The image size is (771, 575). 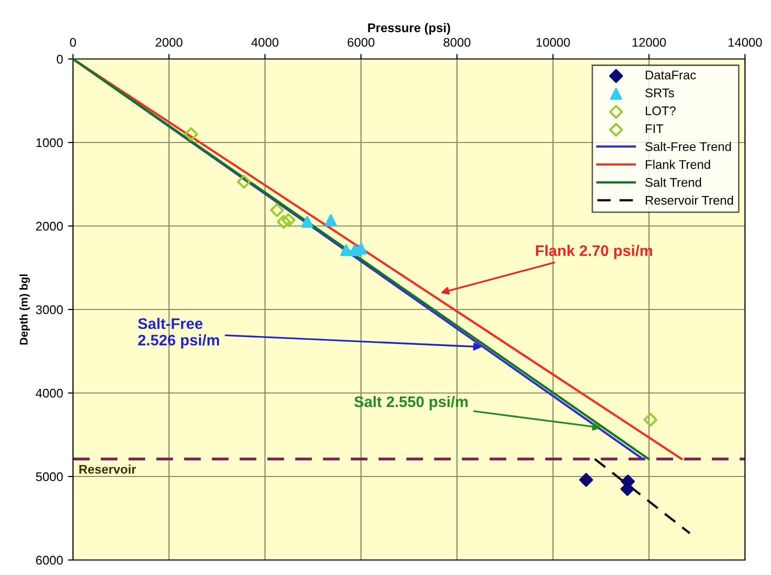 I want to click on annotation: Salt 2.550 psi/m, so click(x=411, y=403).